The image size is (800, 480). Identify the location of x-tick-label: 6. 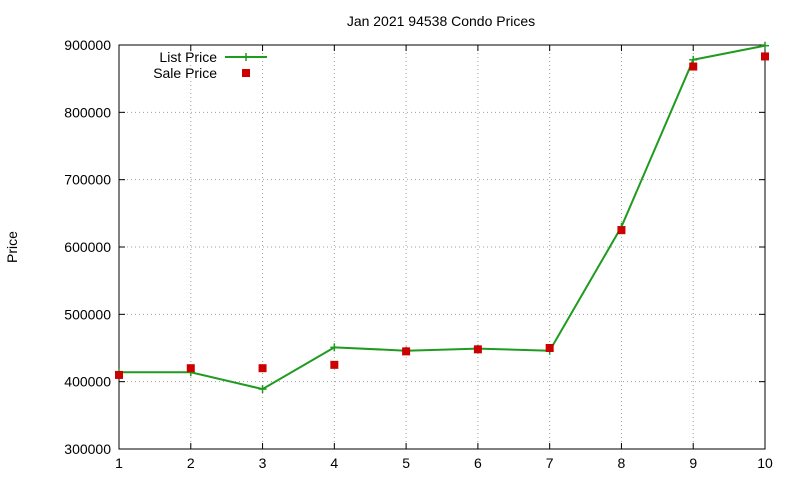
(478, 463).